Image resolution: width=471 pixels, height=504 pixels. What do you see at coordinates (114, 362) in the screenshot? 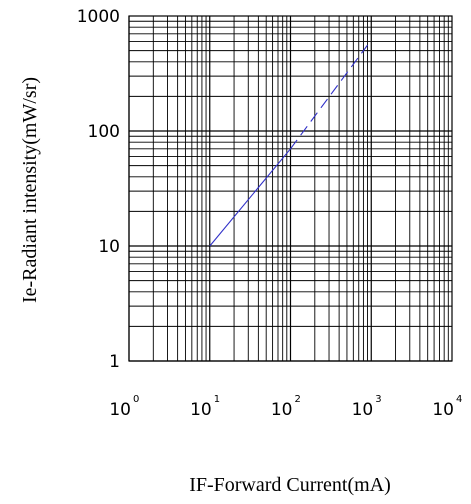
I see `y-tick-label: 1` at bounding box center [114, 362].